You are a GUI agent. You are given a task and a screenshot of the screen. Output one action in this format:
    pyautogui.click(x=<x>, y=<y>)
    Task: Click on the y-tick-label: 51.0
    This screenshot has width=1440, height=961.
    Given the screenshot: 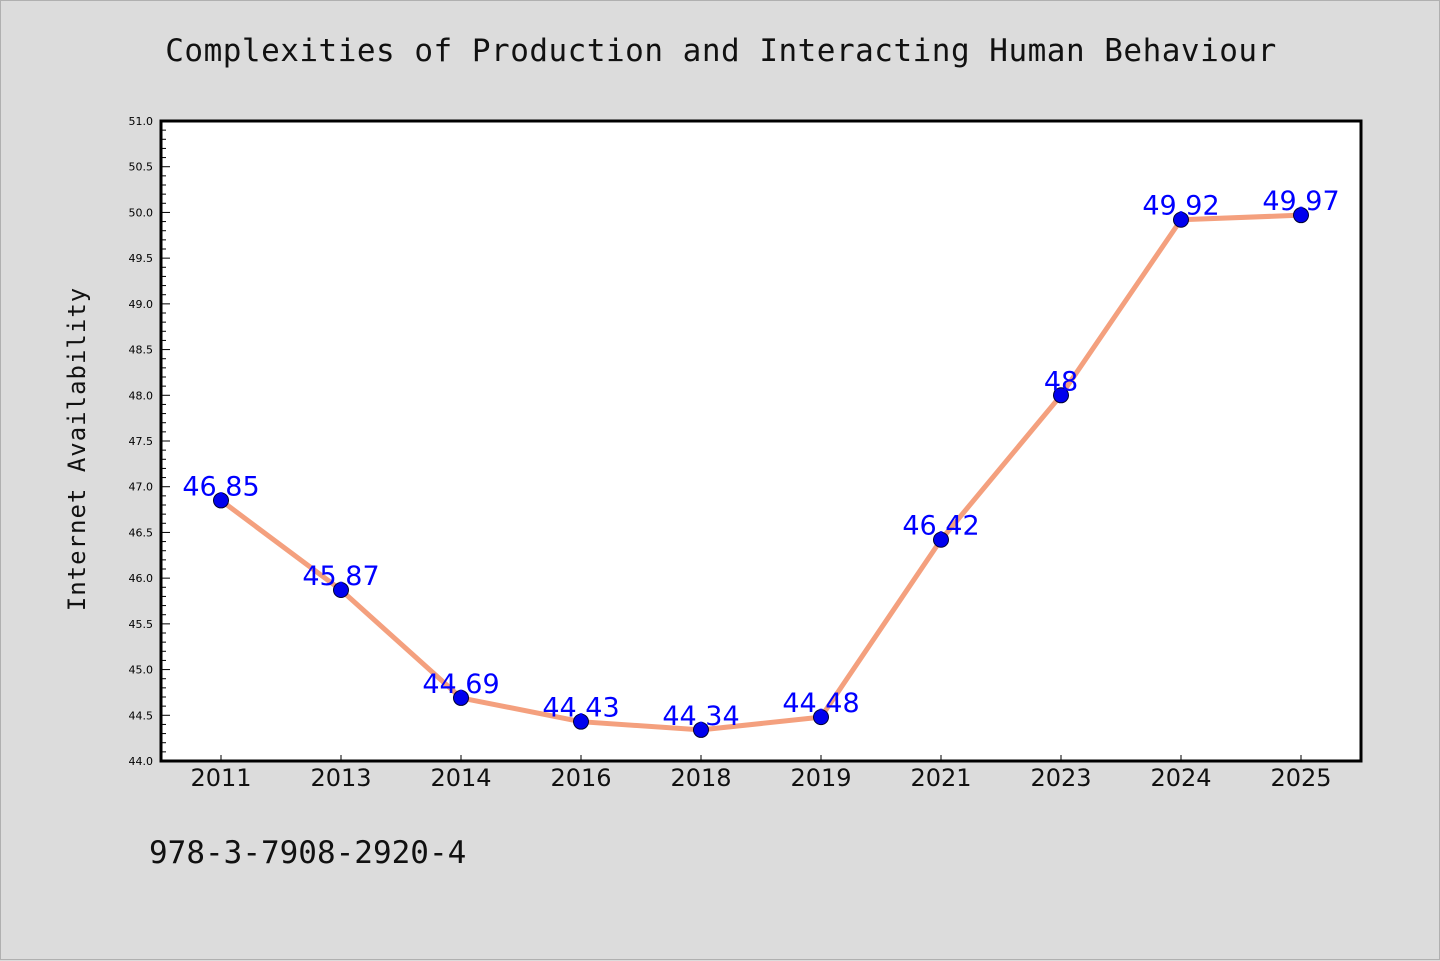 What is the action you would take?
    pyautogui.click(x=141, y=121)
    